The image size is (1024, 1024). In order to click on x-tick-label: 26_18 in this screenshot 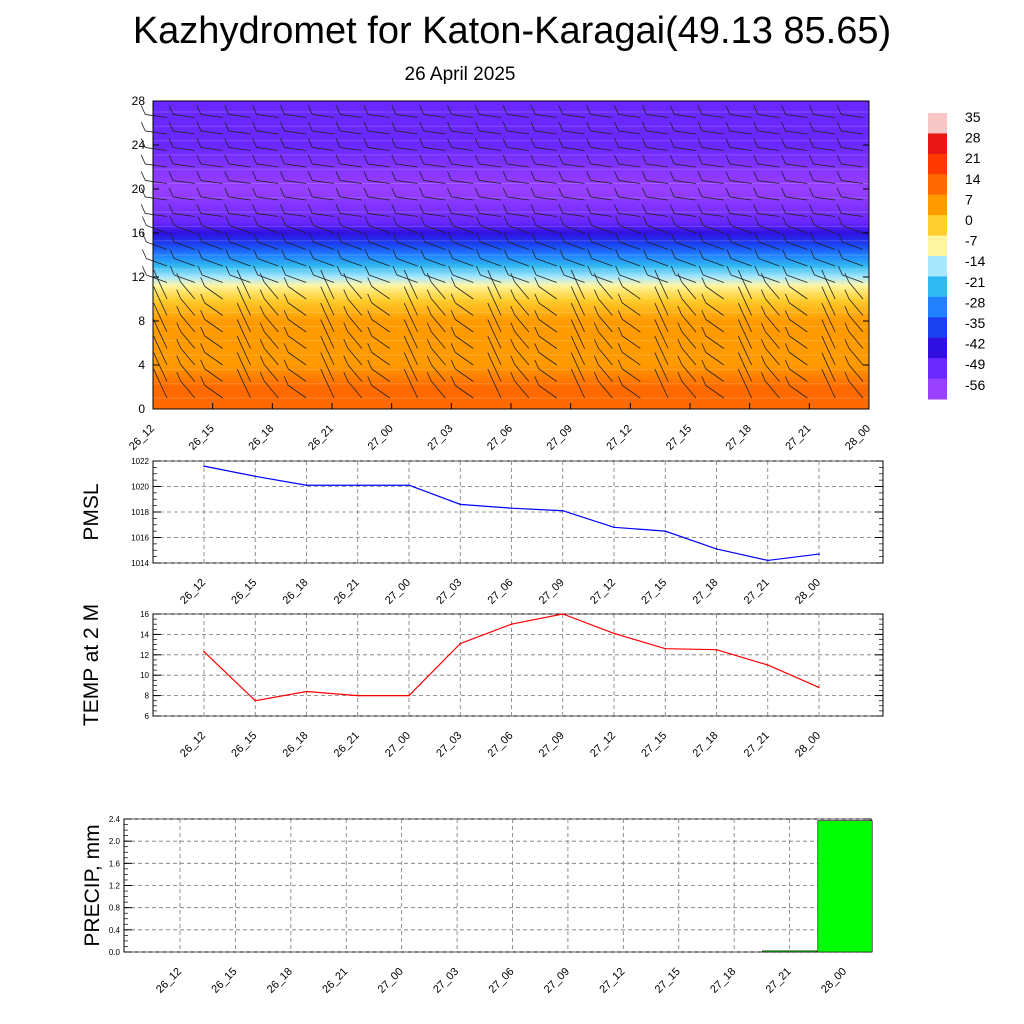, I will do `click(296, 592)`.